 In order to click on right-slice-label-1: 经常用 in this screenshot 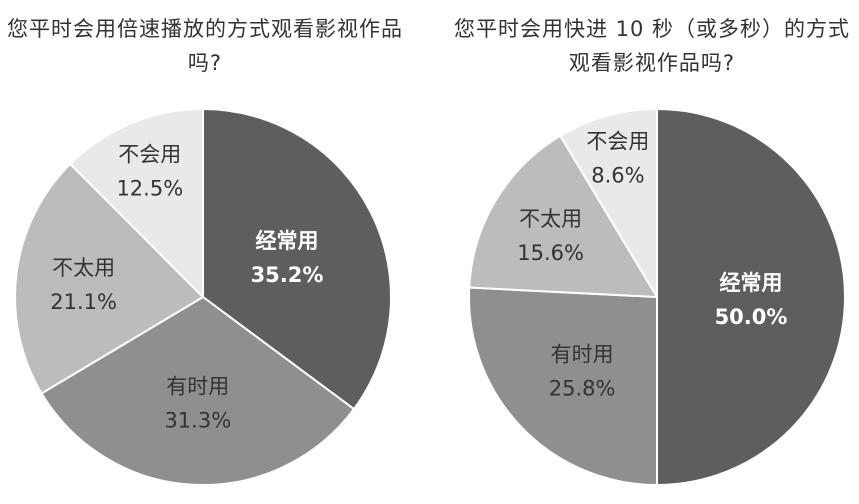, I will do `click(751, 283)`.